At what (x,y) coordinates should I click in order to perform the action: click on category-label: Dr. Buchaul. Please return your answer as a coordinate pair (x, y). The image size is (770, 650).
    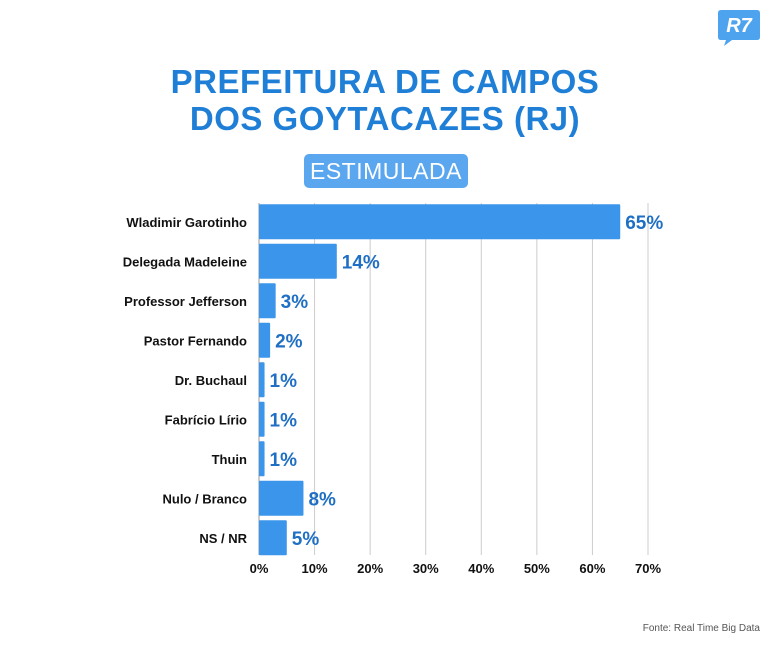
    Looking at the image, I should click on (211, 380).